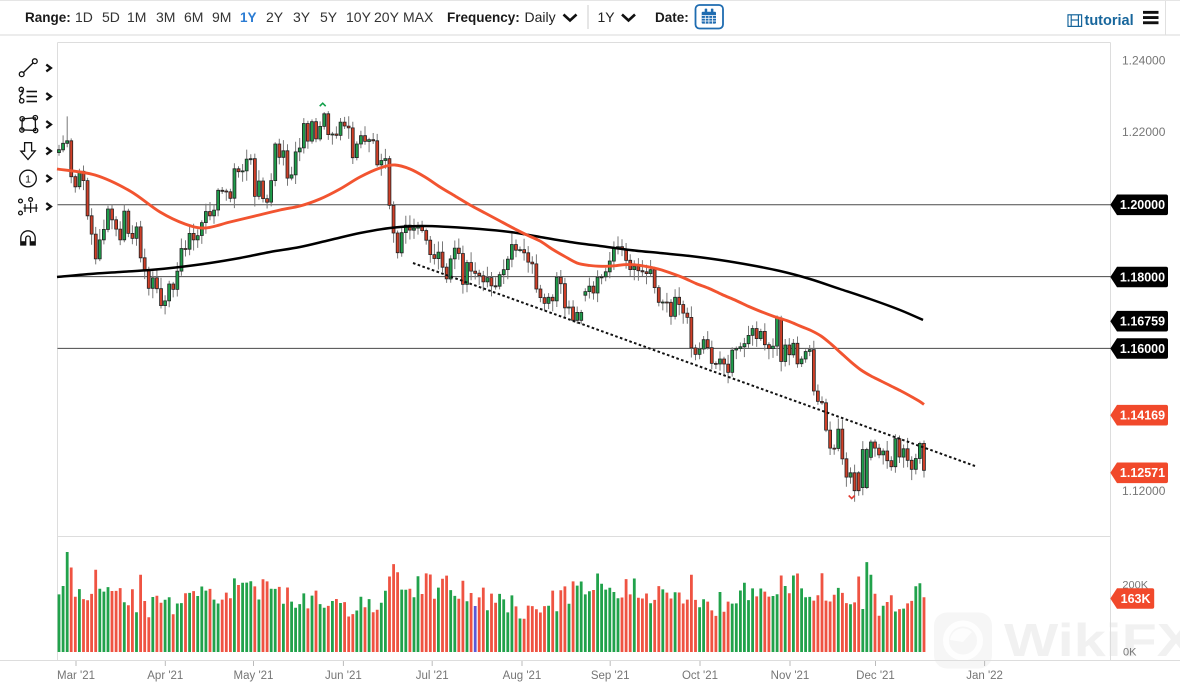 The width and height of the screenshot is (1180, 693). I want to click on svg-text: 20Y, so click(387, 17).